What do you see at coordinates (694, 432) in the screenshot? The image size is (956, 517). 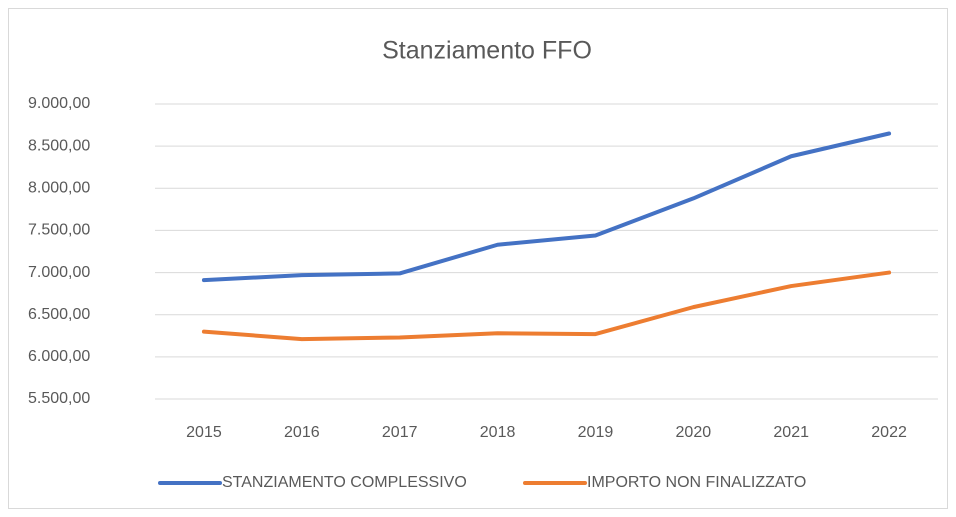 I see `x-tick-label: 2020` at bounding box center [694, 432].